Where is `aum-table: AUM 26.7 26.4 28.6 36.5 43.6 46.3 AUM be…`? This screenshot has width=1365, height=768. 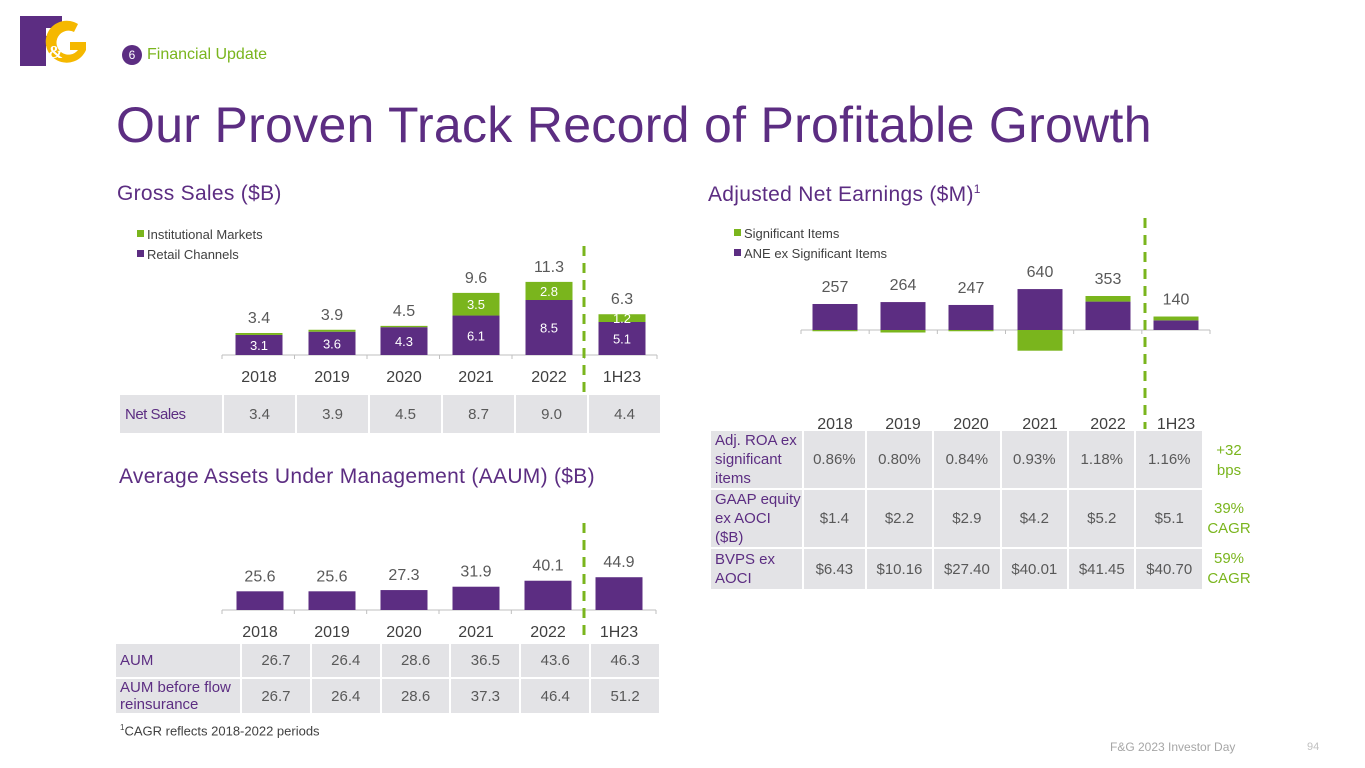 aum-table: AUM 26.7 26.4 28.6 36.5 43.6 46.3 AUM be… is located at coordinates (387, 678).